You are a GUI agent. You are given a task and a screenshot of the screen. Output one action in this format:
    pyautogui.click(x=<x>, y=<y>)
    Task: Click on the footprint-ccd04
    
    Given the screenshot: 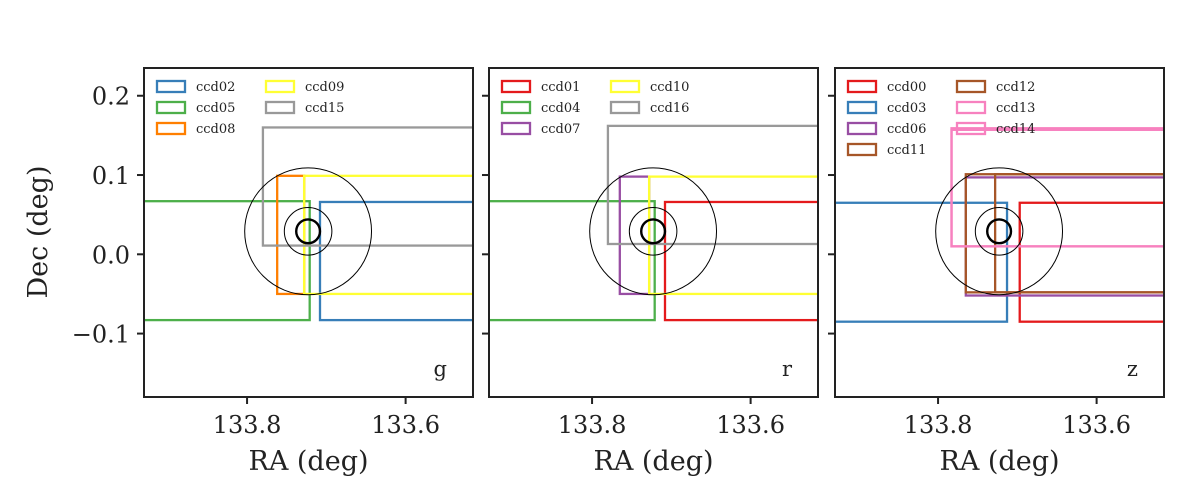 What is the action you would take?
    pyautogui.click(x=572, y=261)
    